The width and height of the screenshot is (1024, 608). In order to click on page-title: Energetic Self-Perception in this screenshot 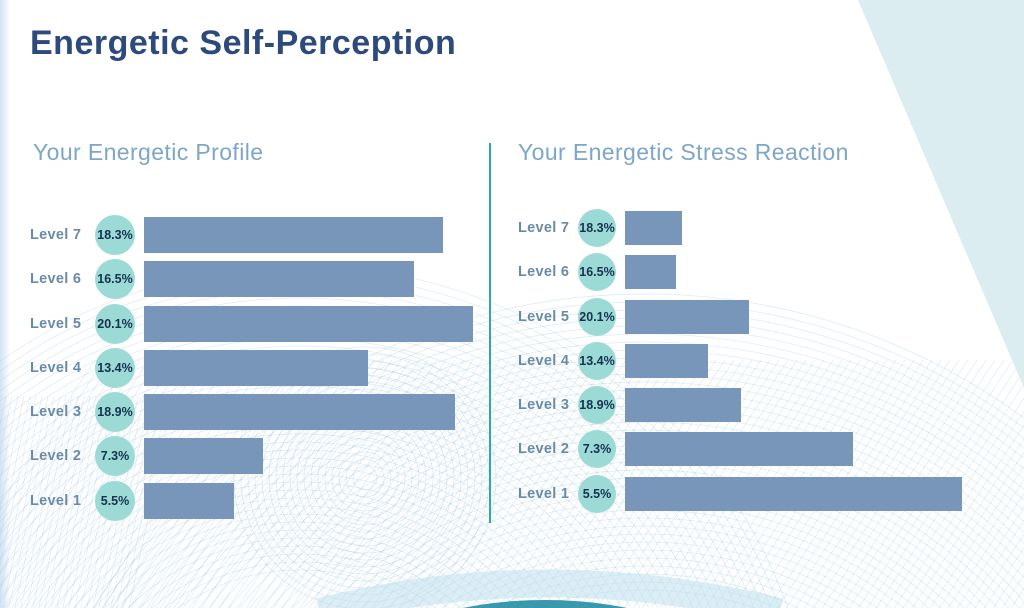, I will do `click(243, 43)`.